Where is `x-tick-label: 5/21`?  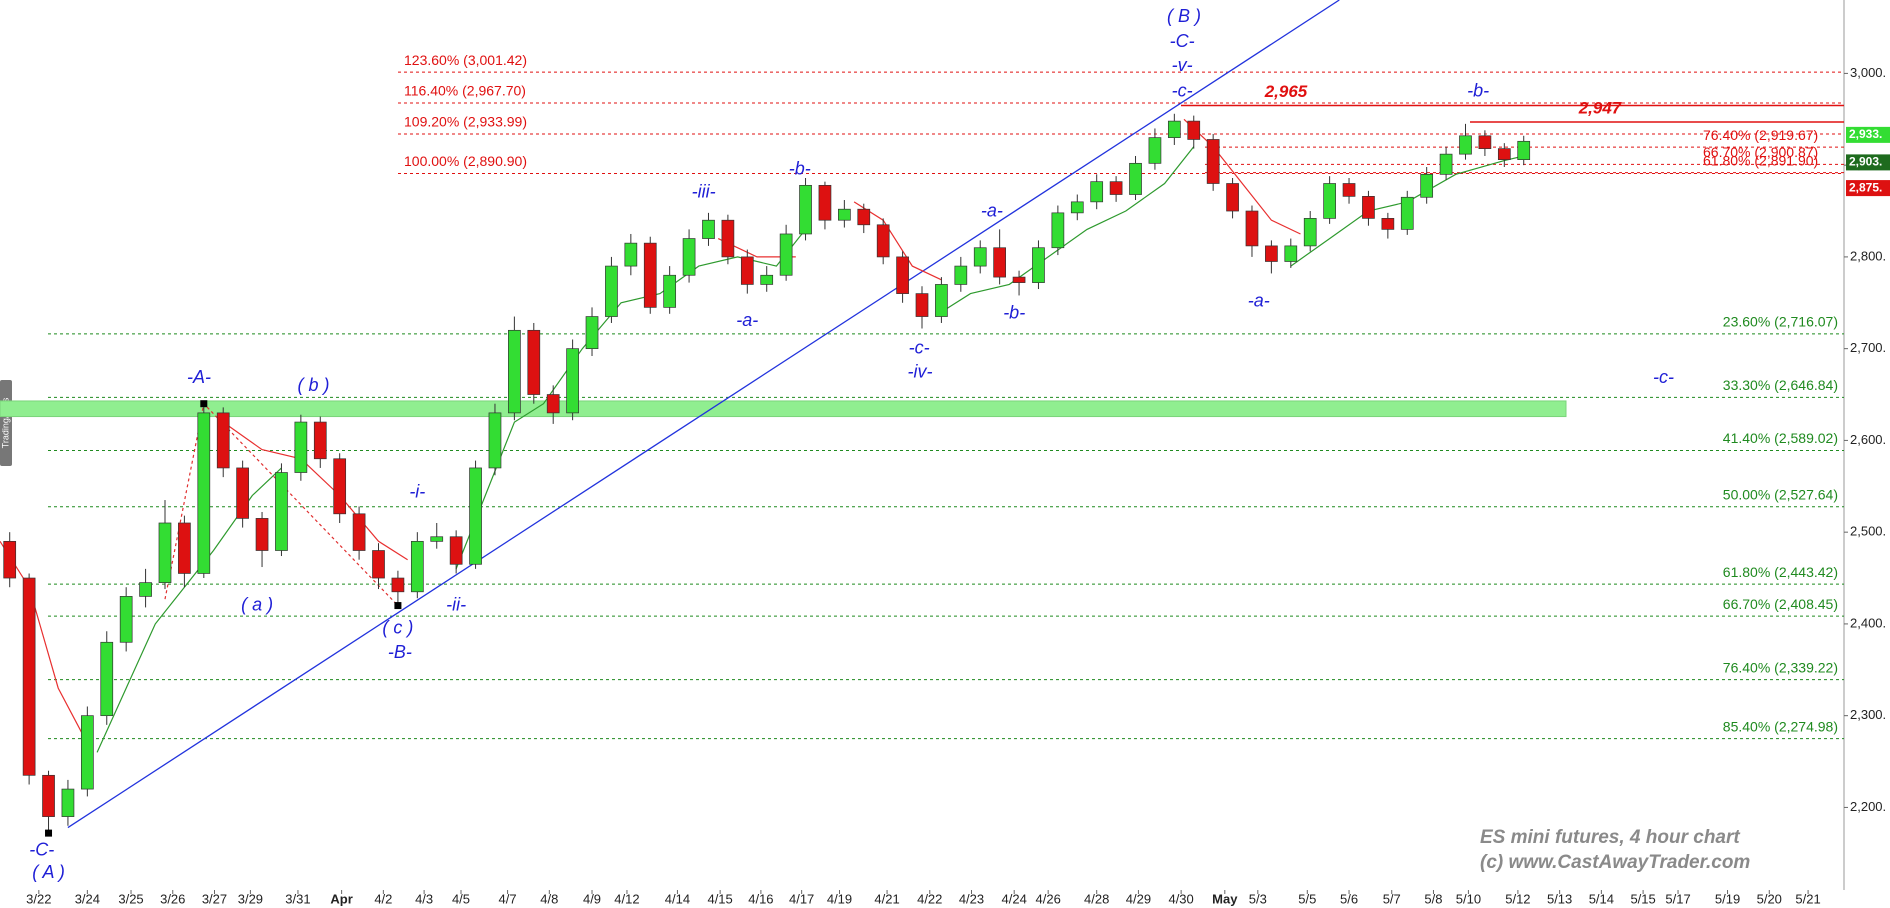 x-tick-label: 5/21 is located at coordinates (1807, 898).